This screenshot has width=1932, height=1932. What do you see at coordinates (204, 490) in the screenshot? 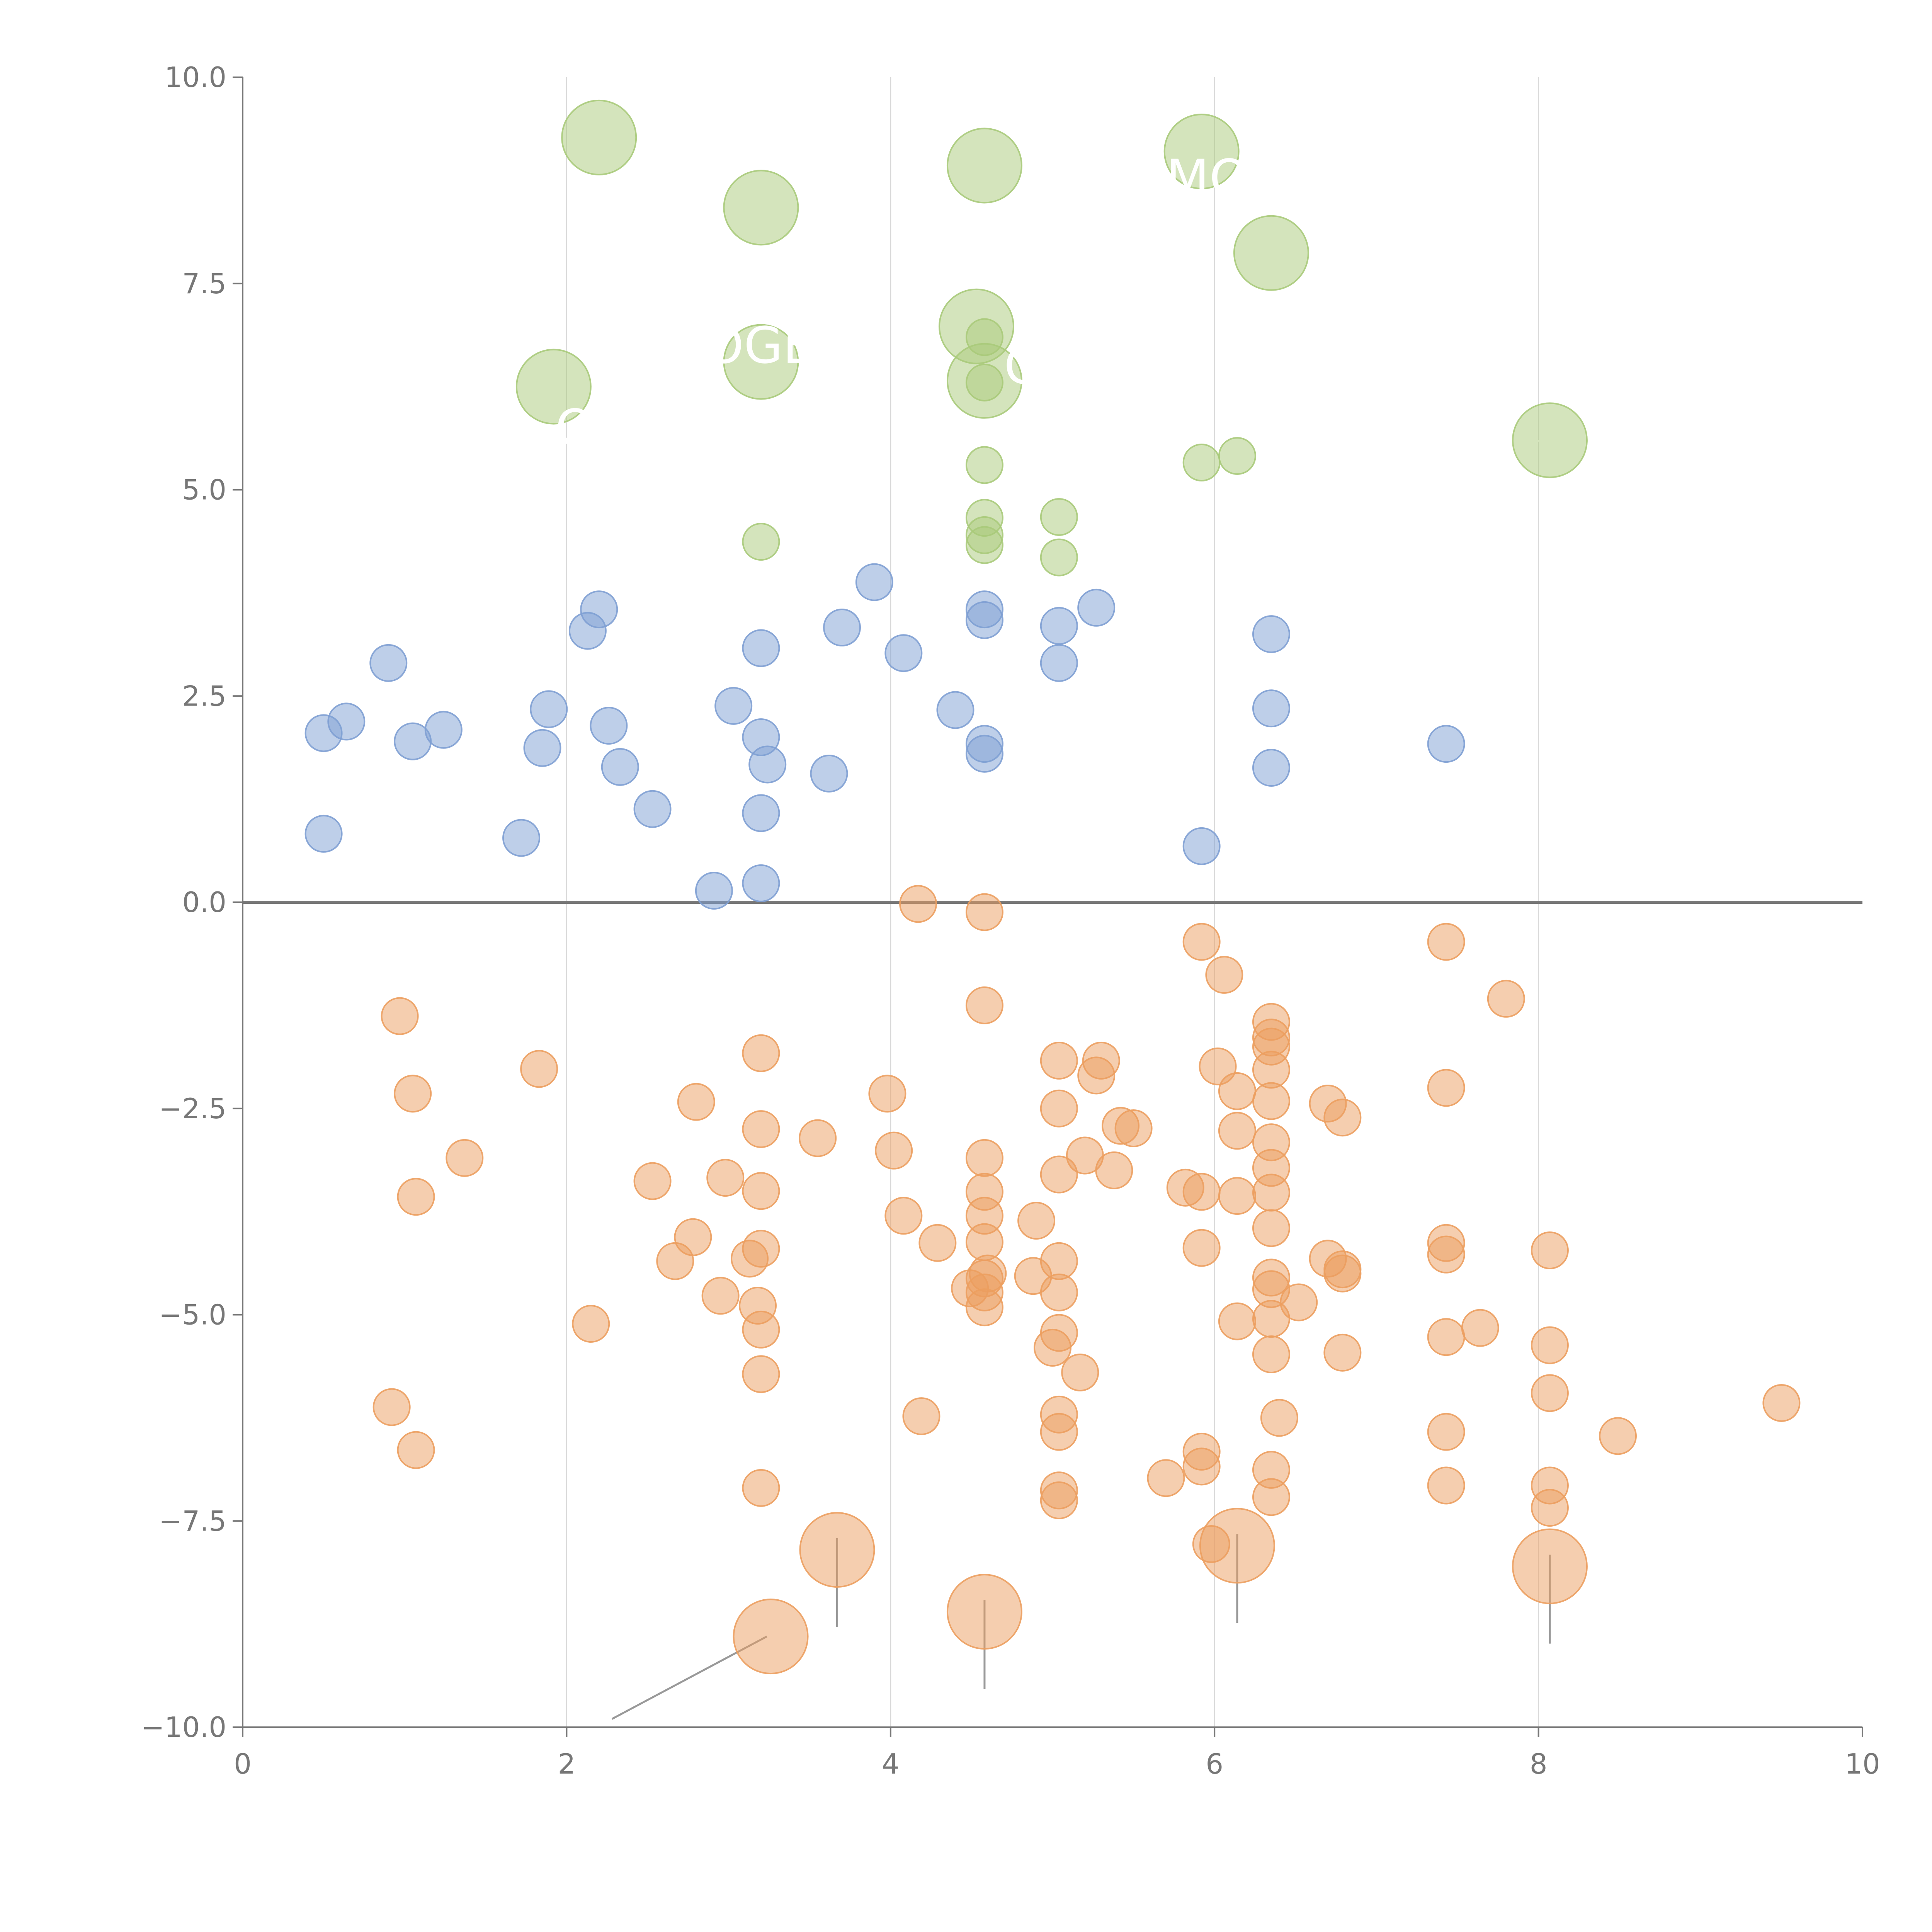
I see `y-tick-label: 5.0` at bounding box center [204, 490].